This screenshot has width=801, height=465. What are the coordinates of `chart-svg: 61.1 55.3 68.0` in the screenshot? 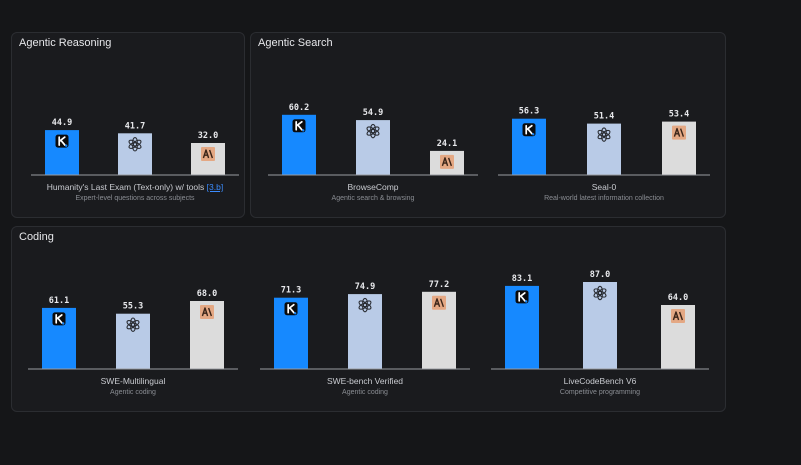 It's located at (133, 329).